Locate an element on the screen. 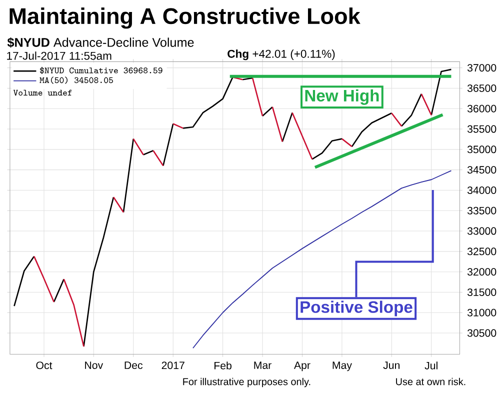 This screenshot has width=501, height=395. y-tick-label: 35000 is located at coordinates (481, 150).